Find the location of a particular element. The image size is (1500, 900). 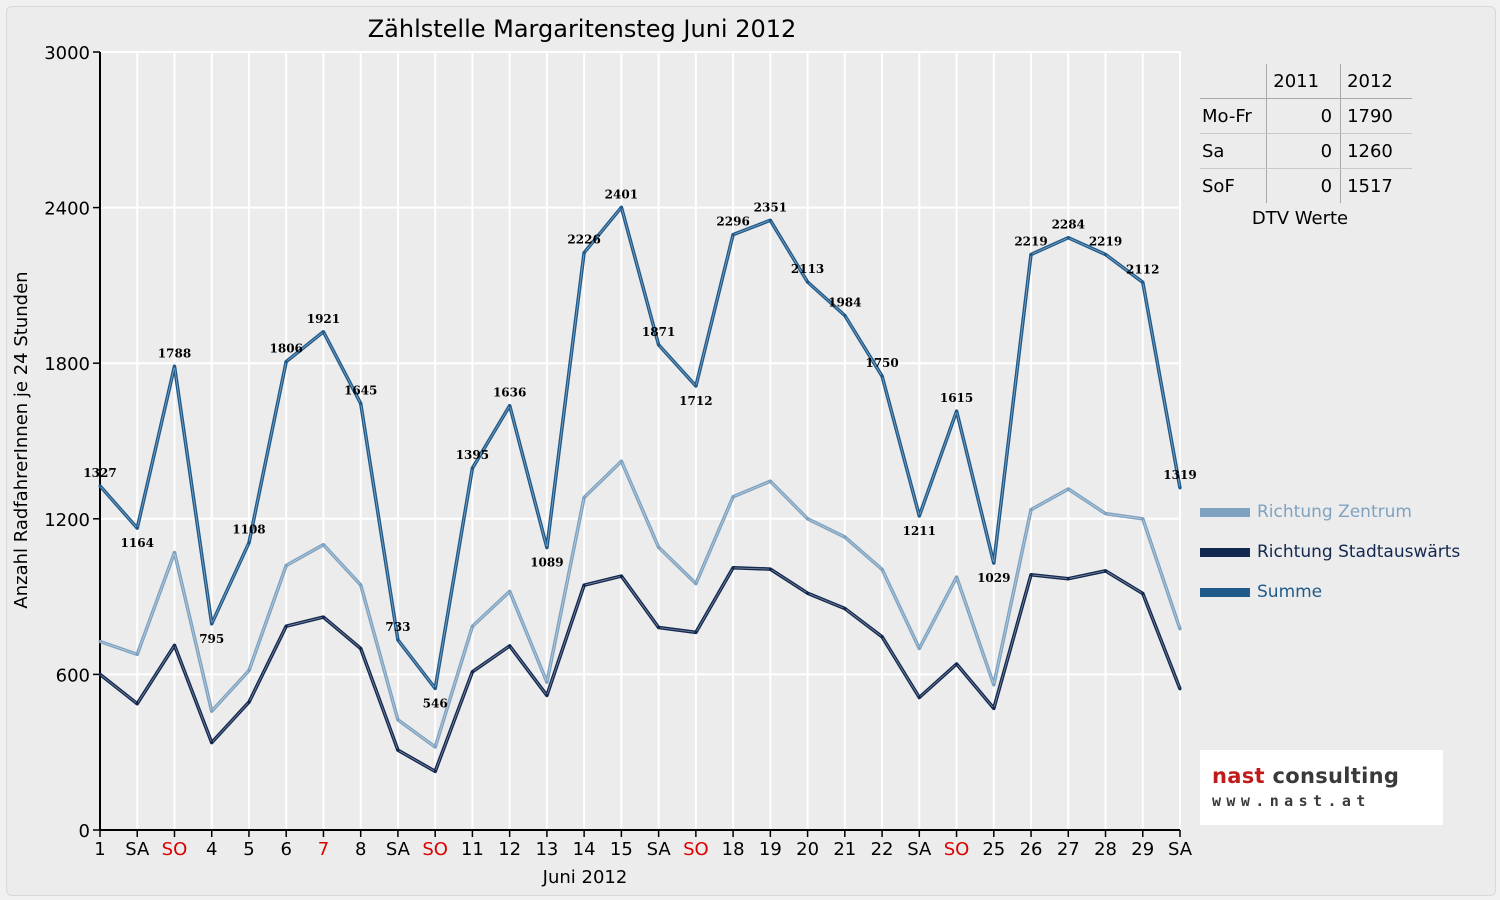

dtv-table-header-2012: 2012 is located at coordinates (1376, 81).